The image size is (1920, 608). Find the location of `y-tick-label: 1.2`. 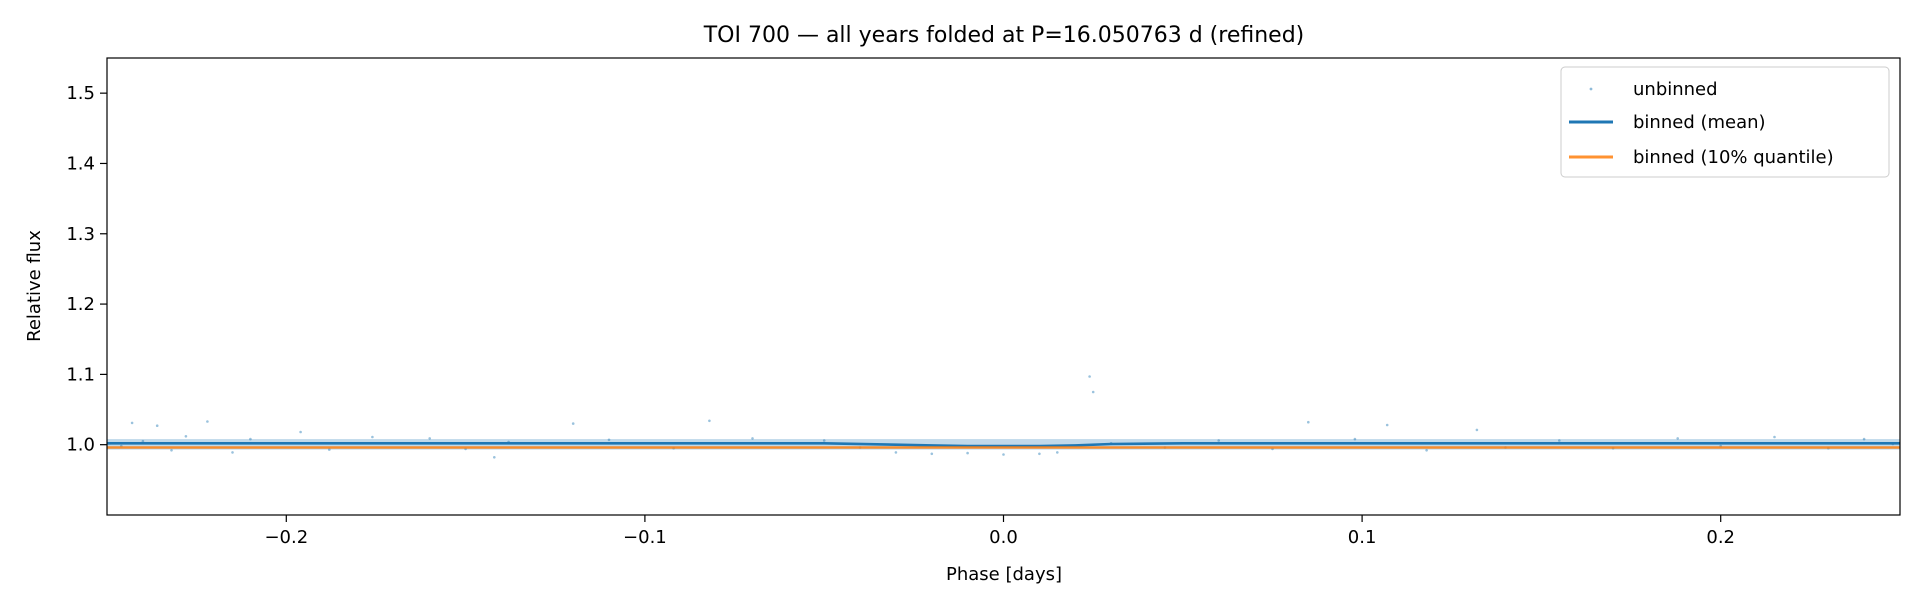

y-tick-label: 1.2 is located at coordinates (80, 304).